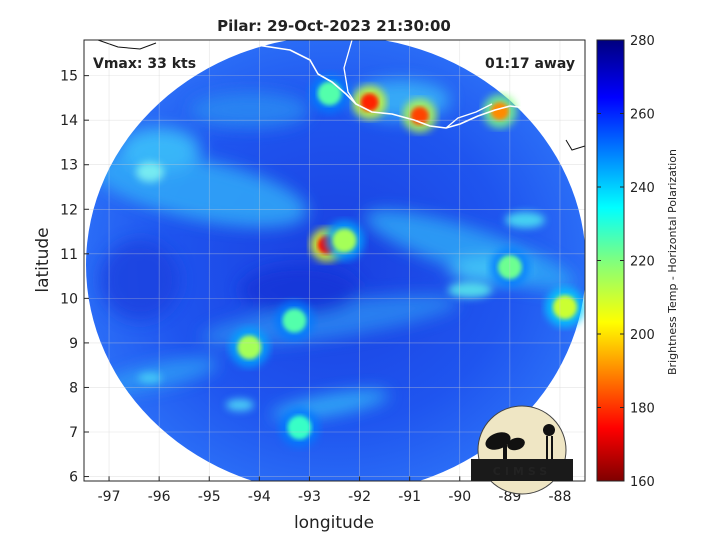 The width and height of the screenshot is (720, 540). Describe the element at coordinates (43, 259) in the screenshot. I see `y-axis-label: latitude` at that location.